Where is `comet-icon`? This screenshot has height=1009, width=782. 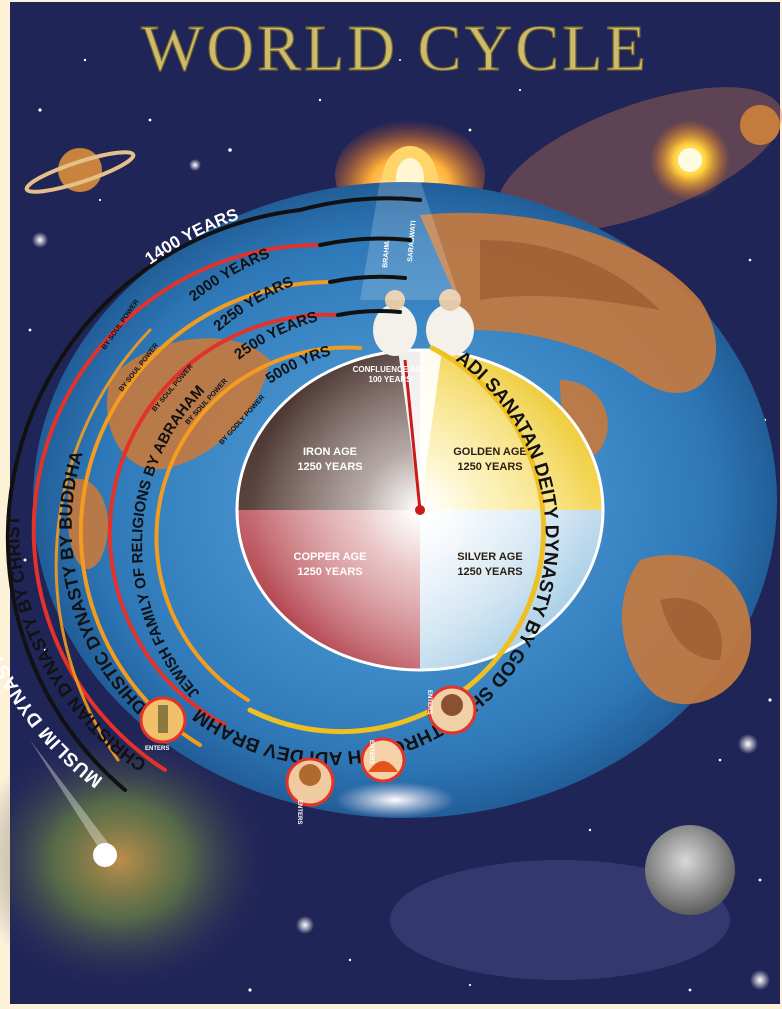 comet-icon is located at coordinates (73, 803).